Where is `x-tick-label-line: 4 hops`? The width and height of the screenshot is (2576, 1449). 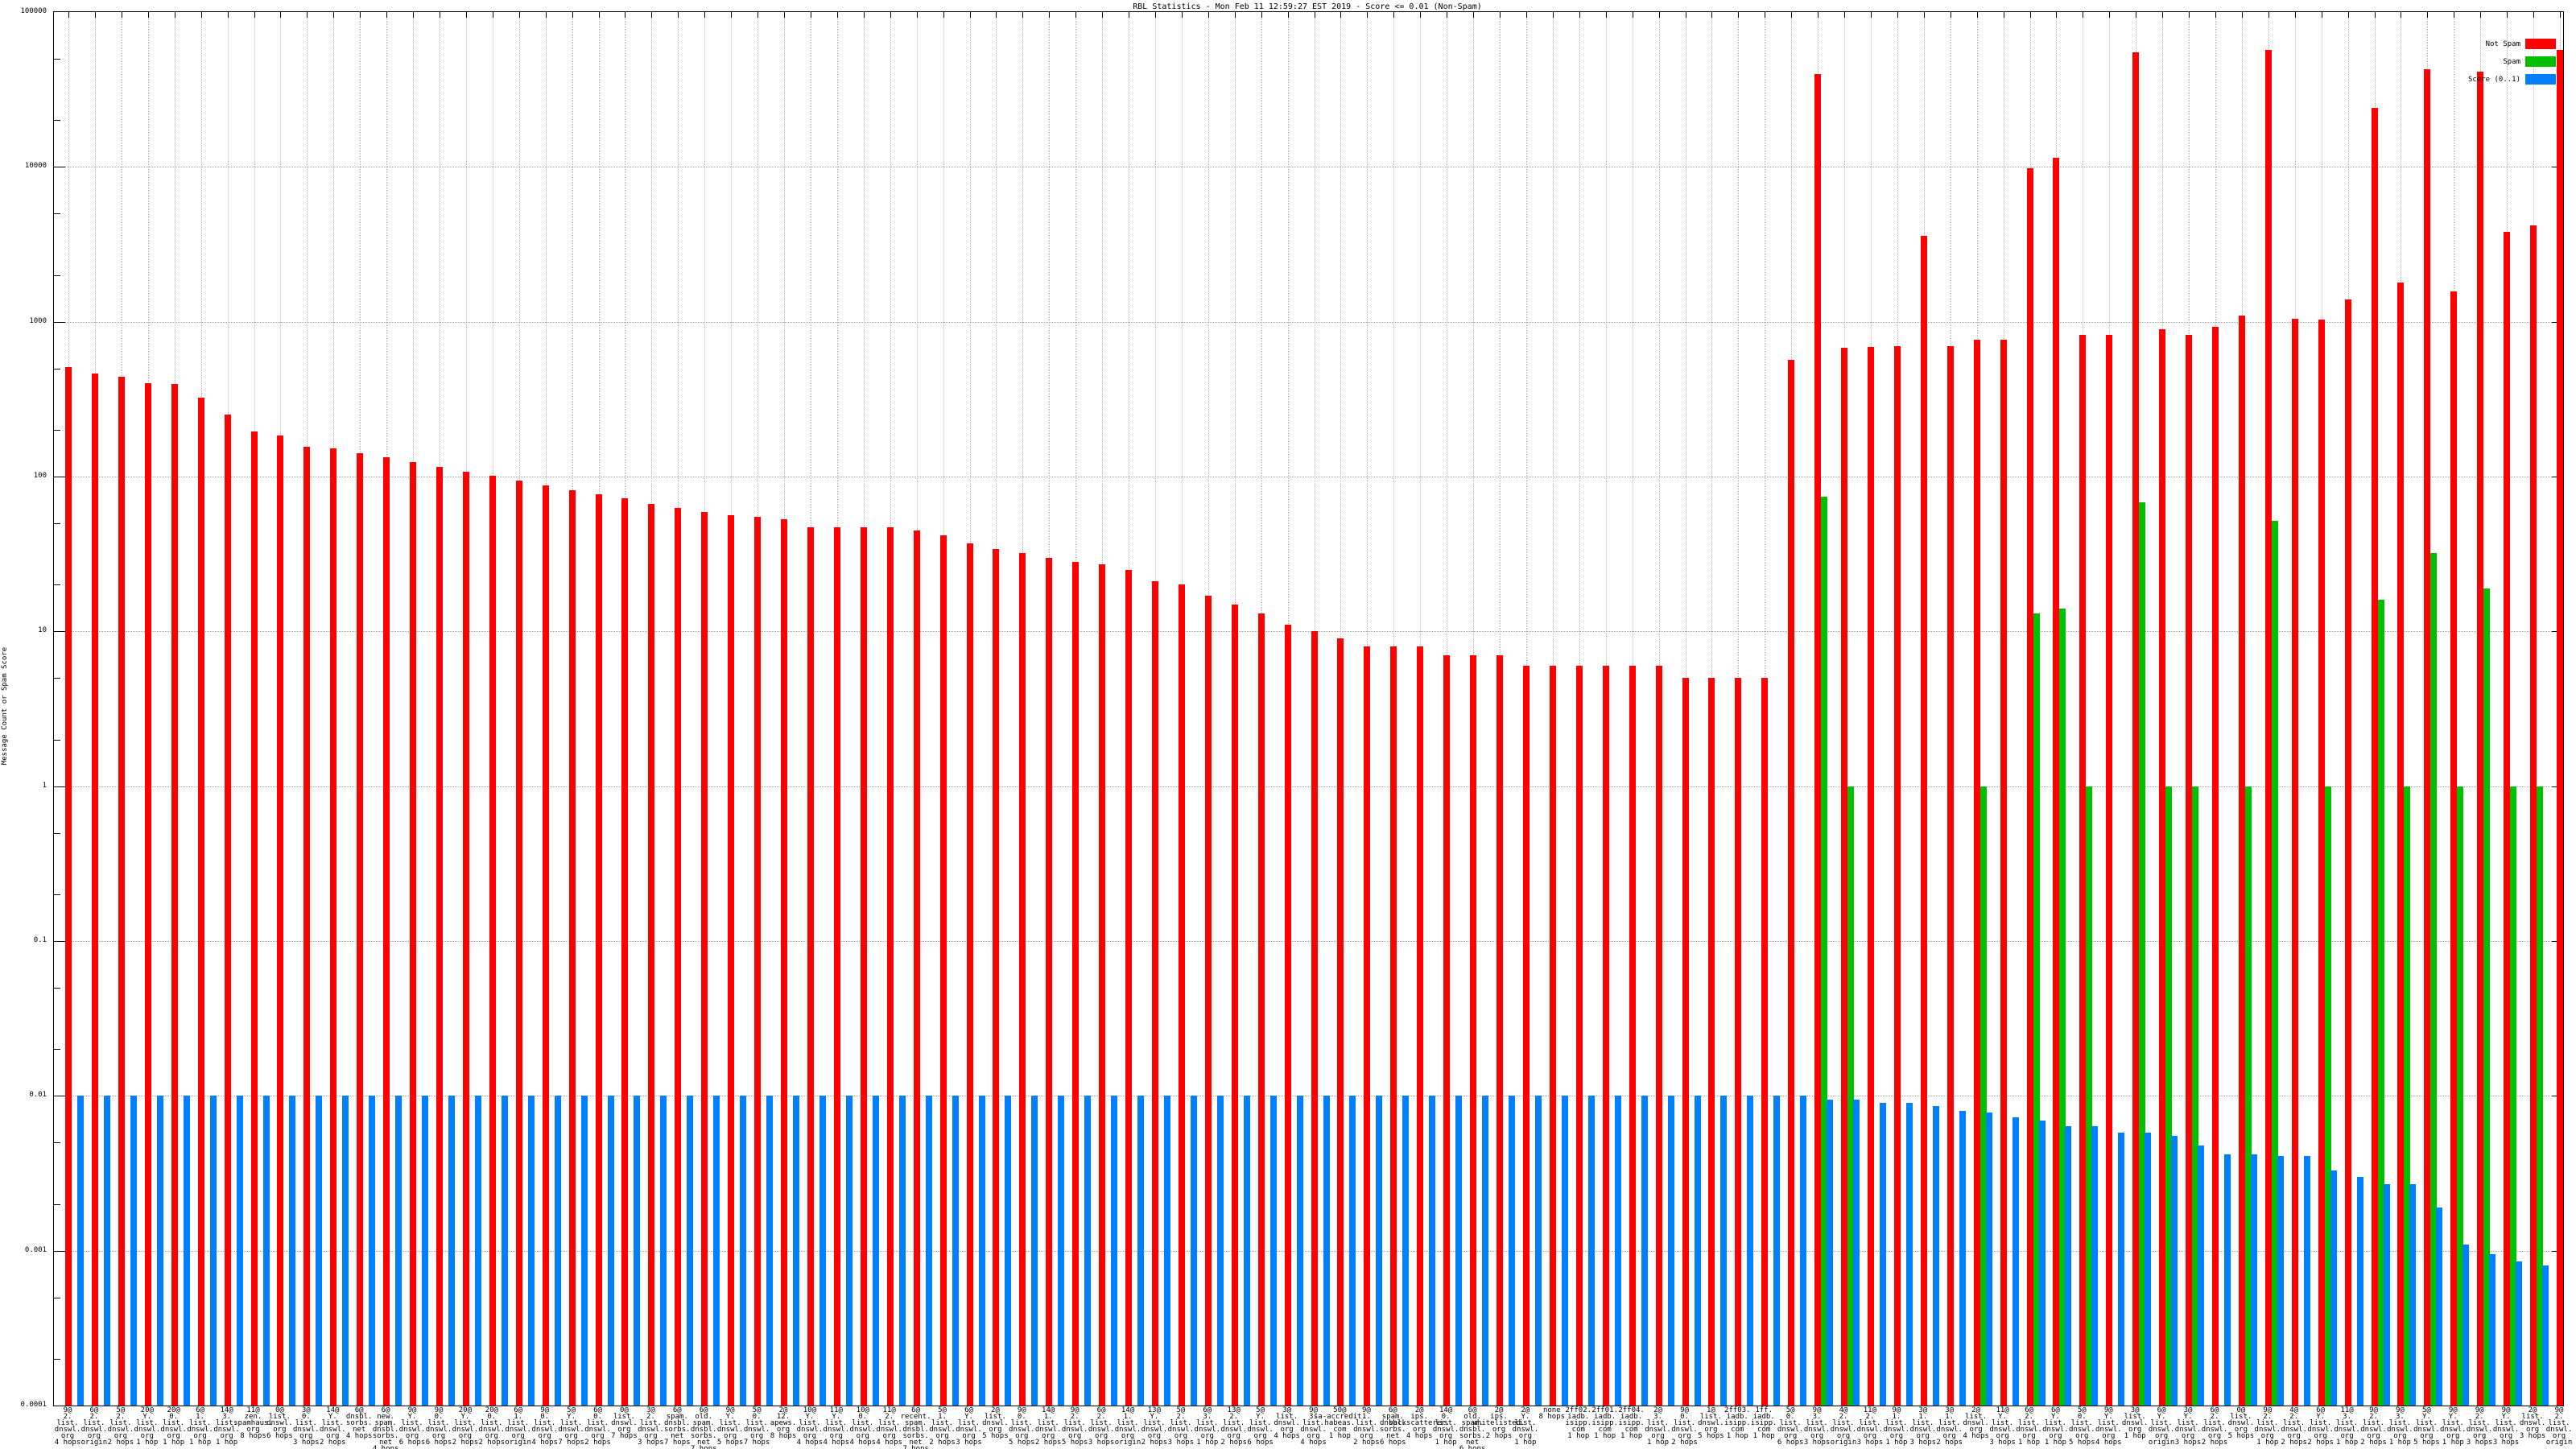
x-tick-label-line: 4 hops is located at coordinates (863, 1443).